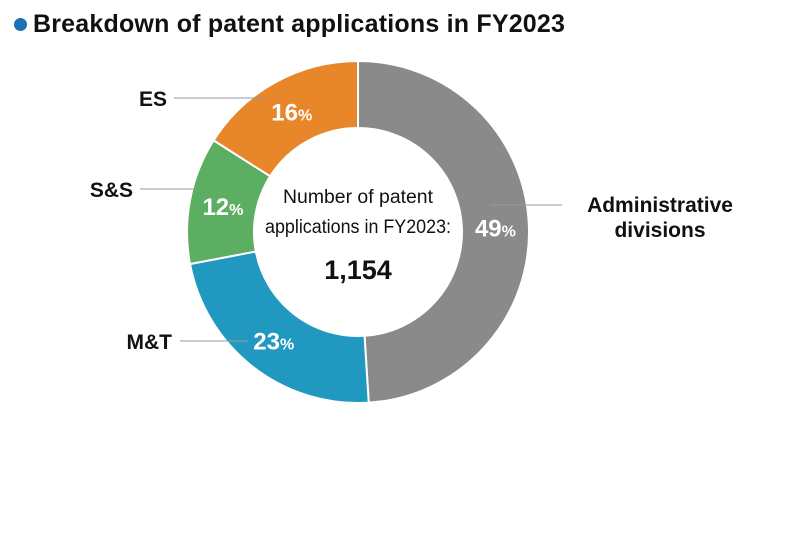 The height and width of the screenshot is (560, 800). I want to click on percent-label-es: 16%, so click(291, 113).